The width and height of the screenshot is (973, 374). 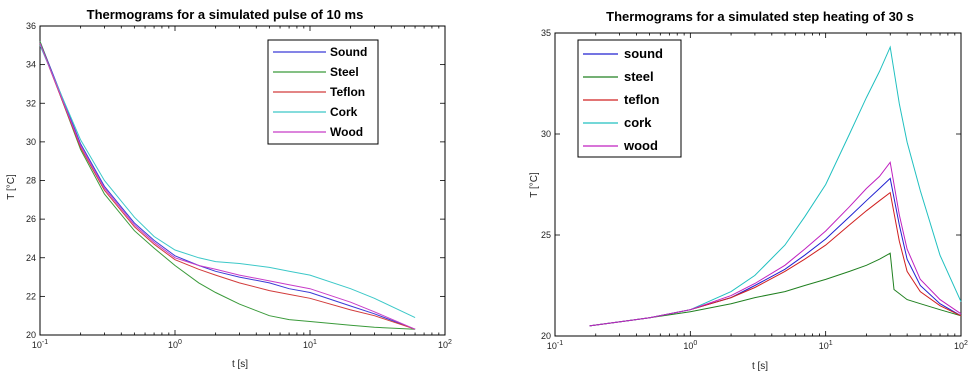 What do you see at coordinates (639, 76) in the screenshot?
I see `legend-label-steel: steel` at bounding box center [639, 76].